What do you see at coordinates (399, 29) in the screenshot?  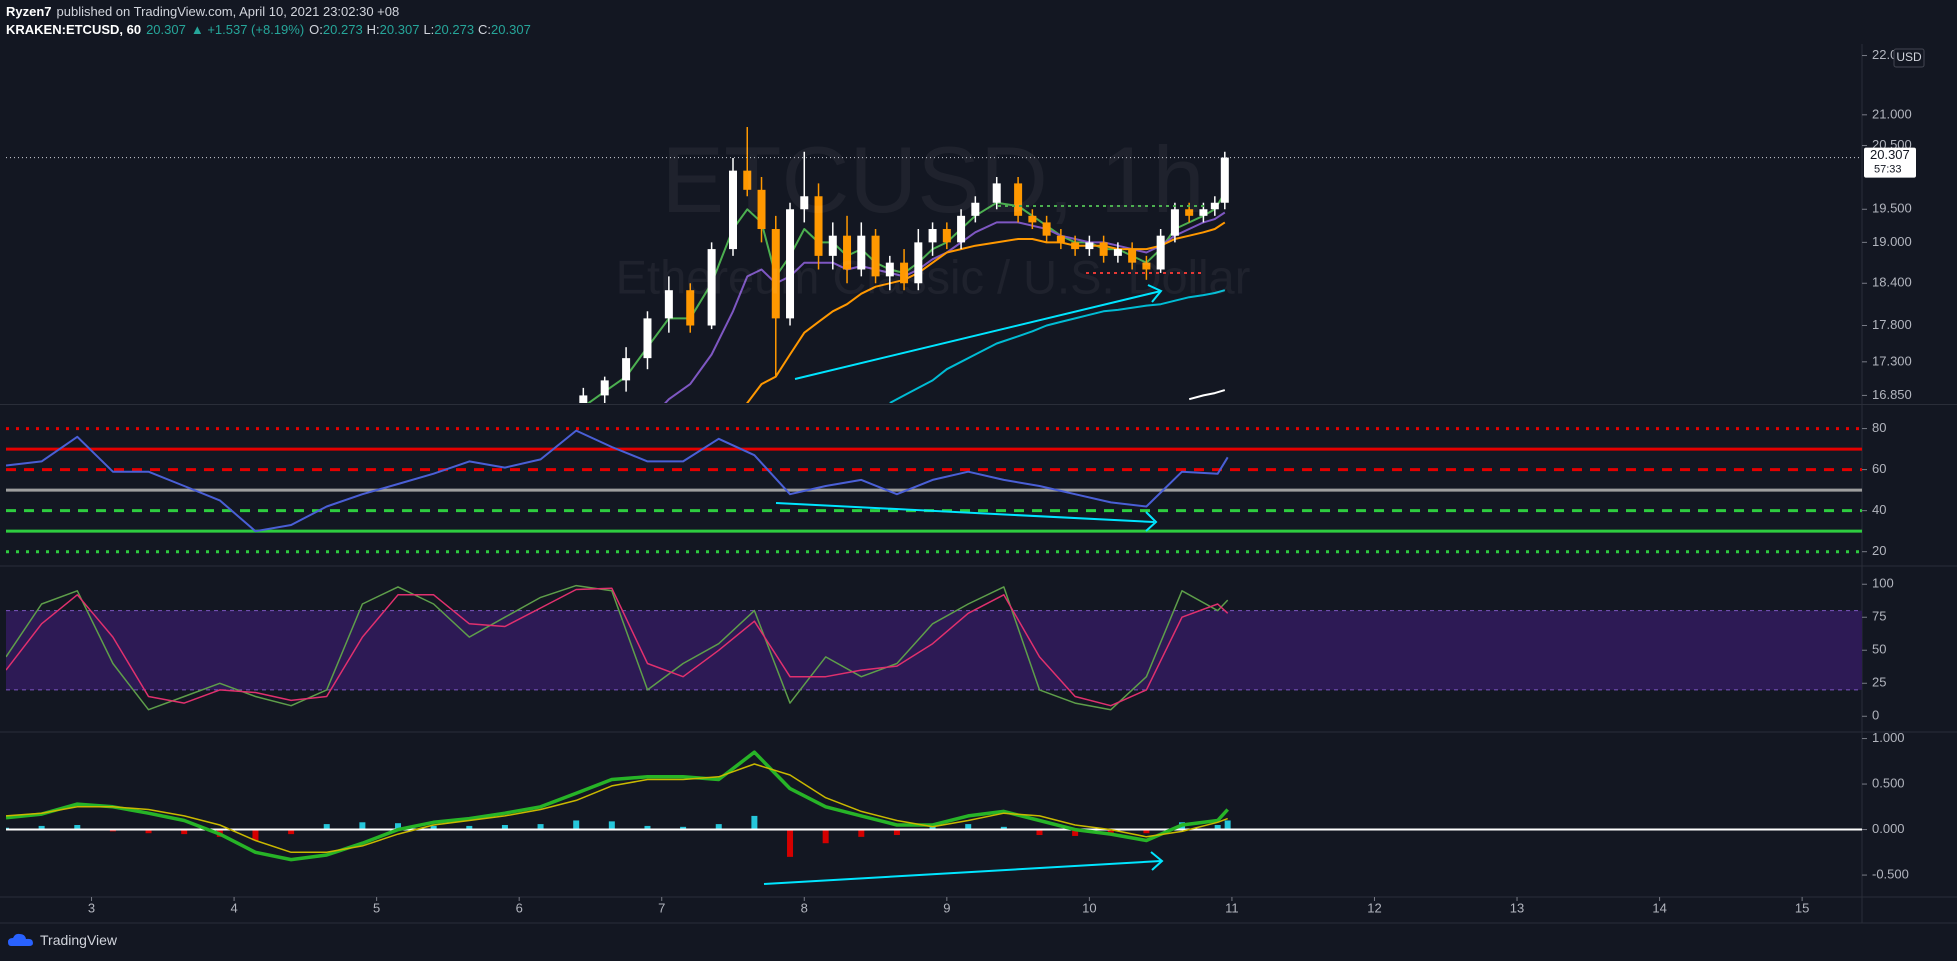 I see `ohlc-value: 20.307` at bounding box center [399, 29].